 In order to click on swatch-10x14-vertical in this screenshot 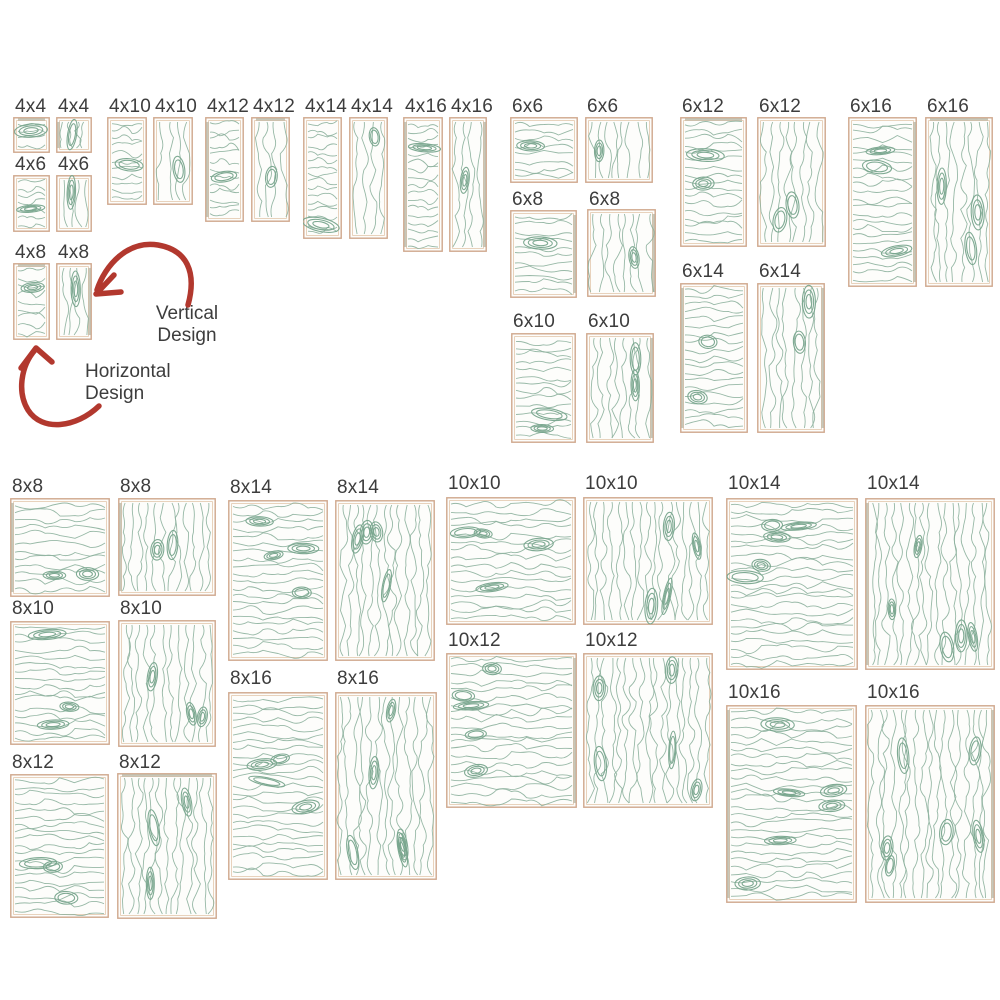, I will do `click(930, 584)`.